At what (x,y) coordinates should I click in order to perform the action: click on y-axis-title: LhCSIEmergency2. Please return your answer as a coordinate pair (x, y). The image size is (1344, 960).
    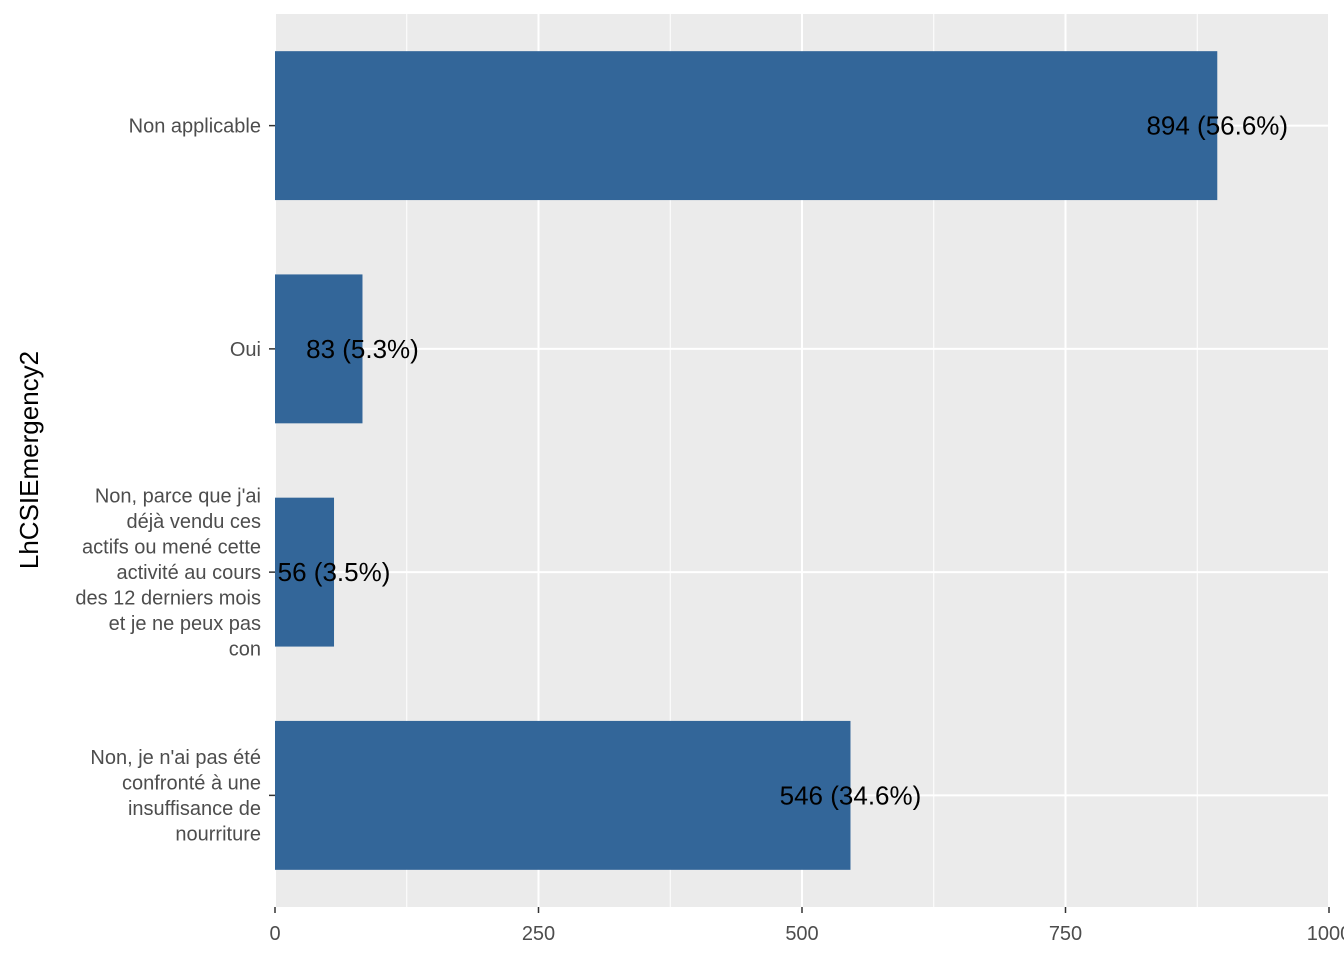
    Looking at the image, I should click on (29, 460).